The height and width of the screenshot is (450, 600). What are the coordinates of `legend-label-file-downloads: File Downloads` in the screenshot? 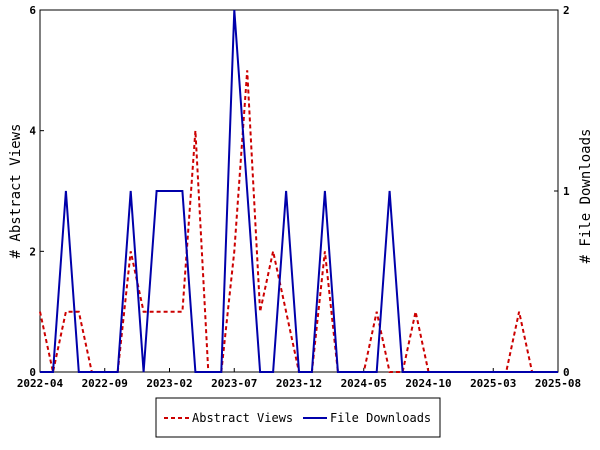 It's located at (380, 418).